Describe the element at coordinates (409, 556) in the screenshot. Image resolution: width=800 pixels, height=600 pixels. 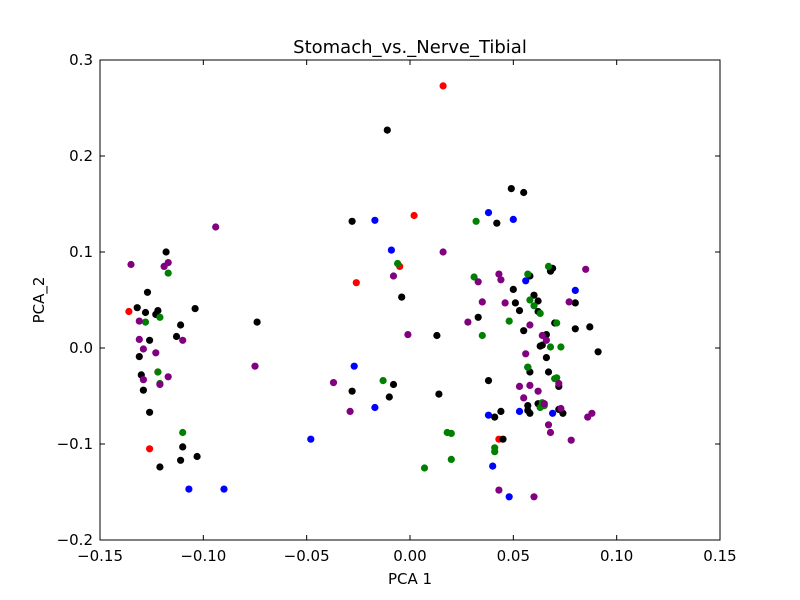
I see `x-tick-label-3: 0.00` at that location.